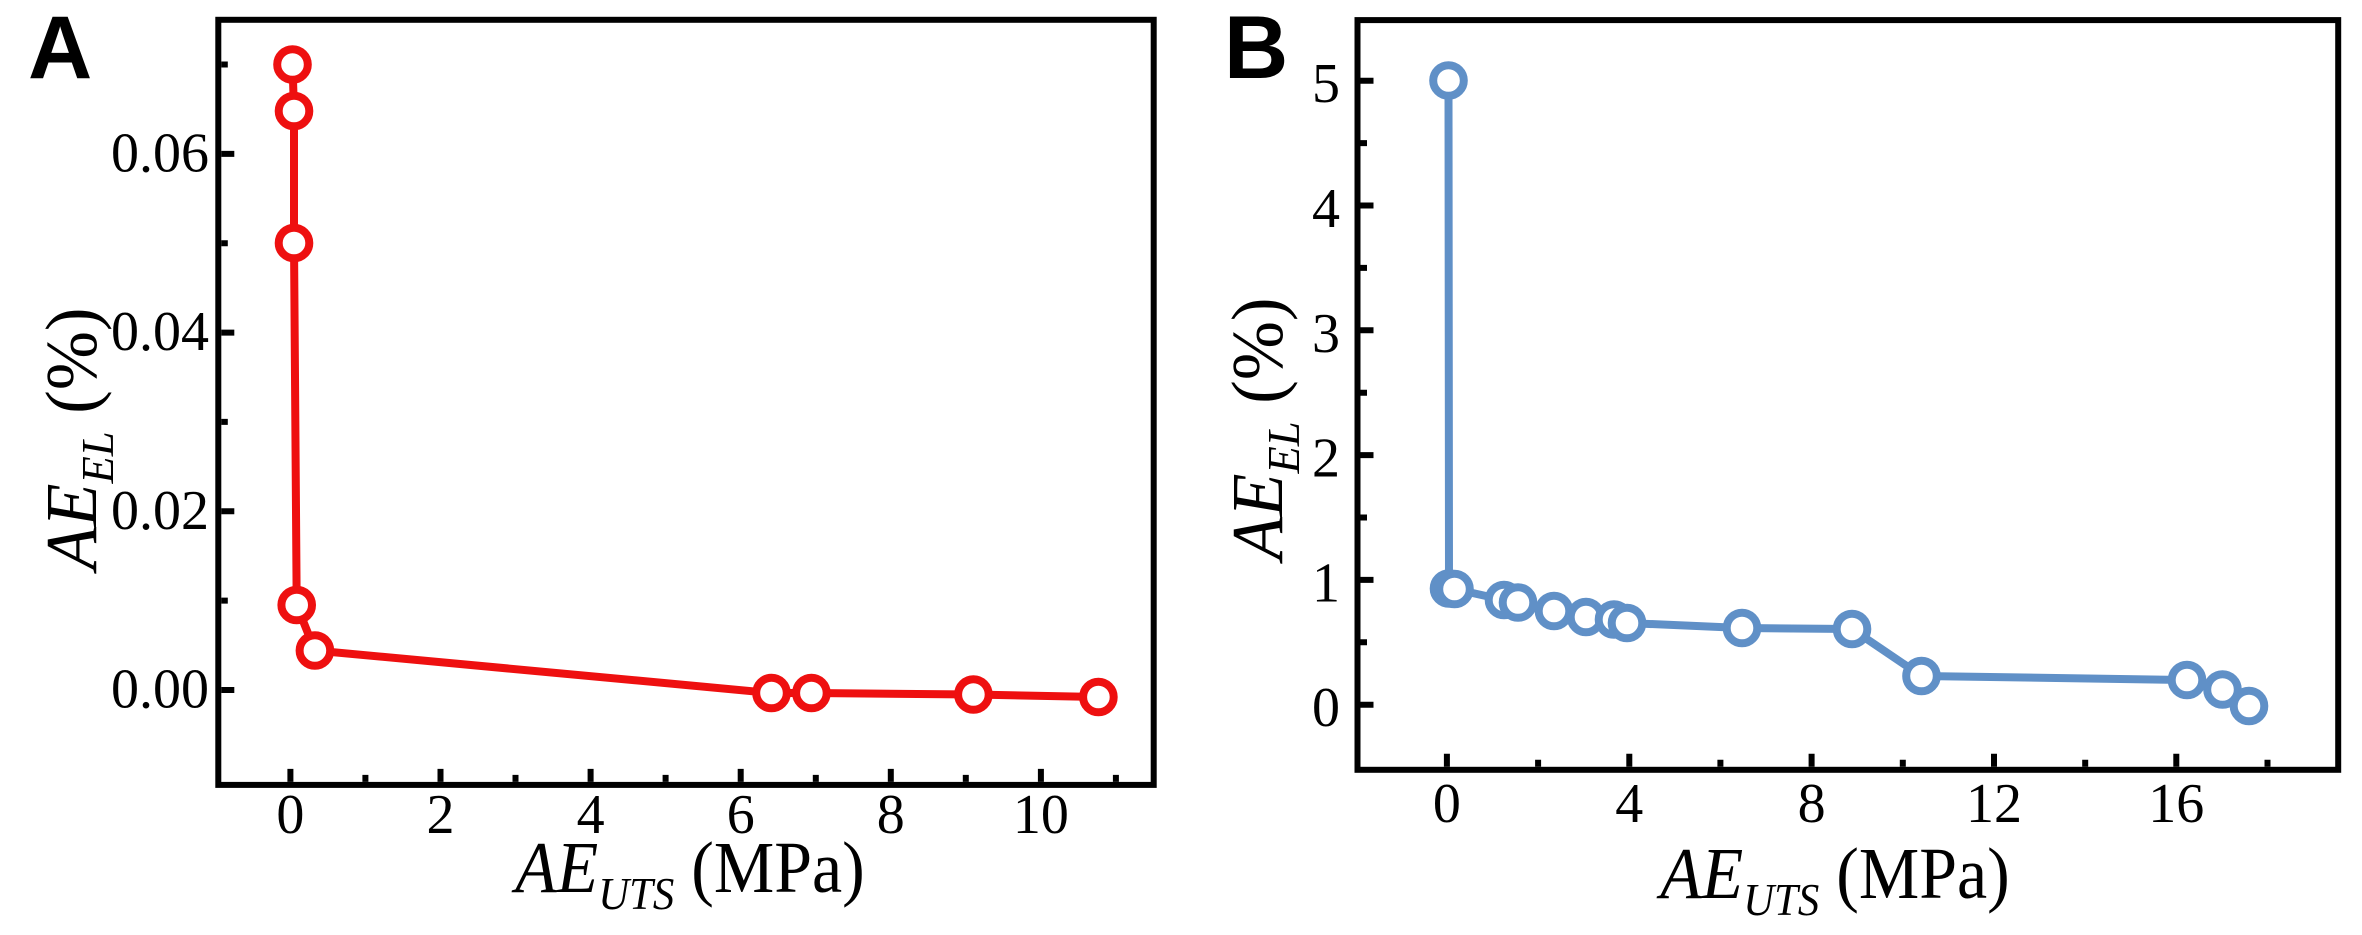 The image size is (2362, 935). I want to click on svg-text: 12, so click(1994, 804).